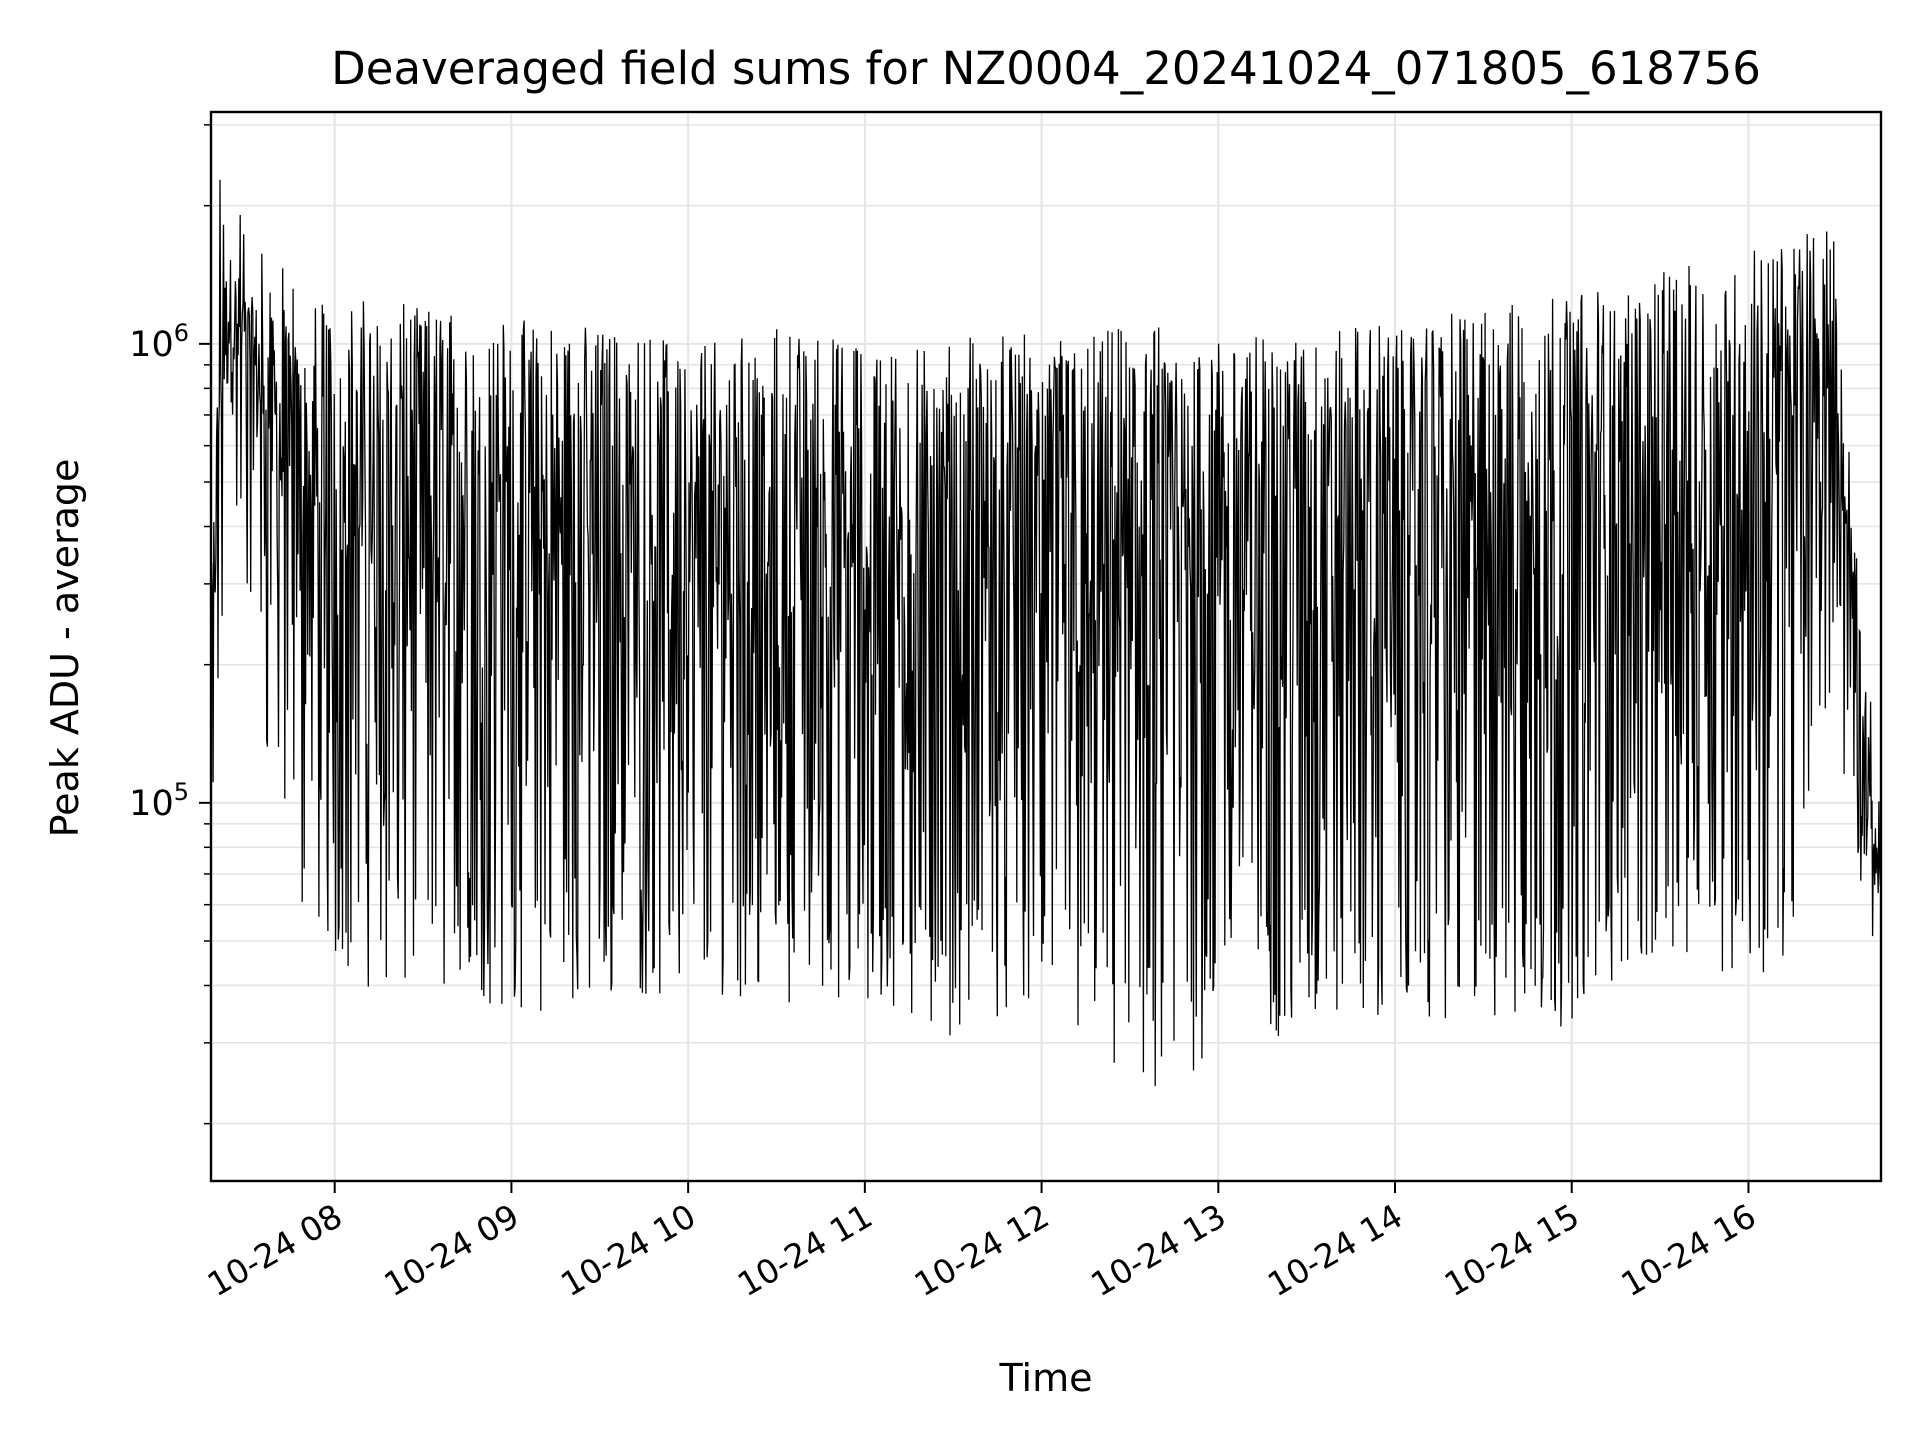 This screenshot has width=1920, height=1440. What do you see at coordinates (159, 342) in the screenshot?
I see `y-tick-label: 10⁶` at bounding box center [159, 342].